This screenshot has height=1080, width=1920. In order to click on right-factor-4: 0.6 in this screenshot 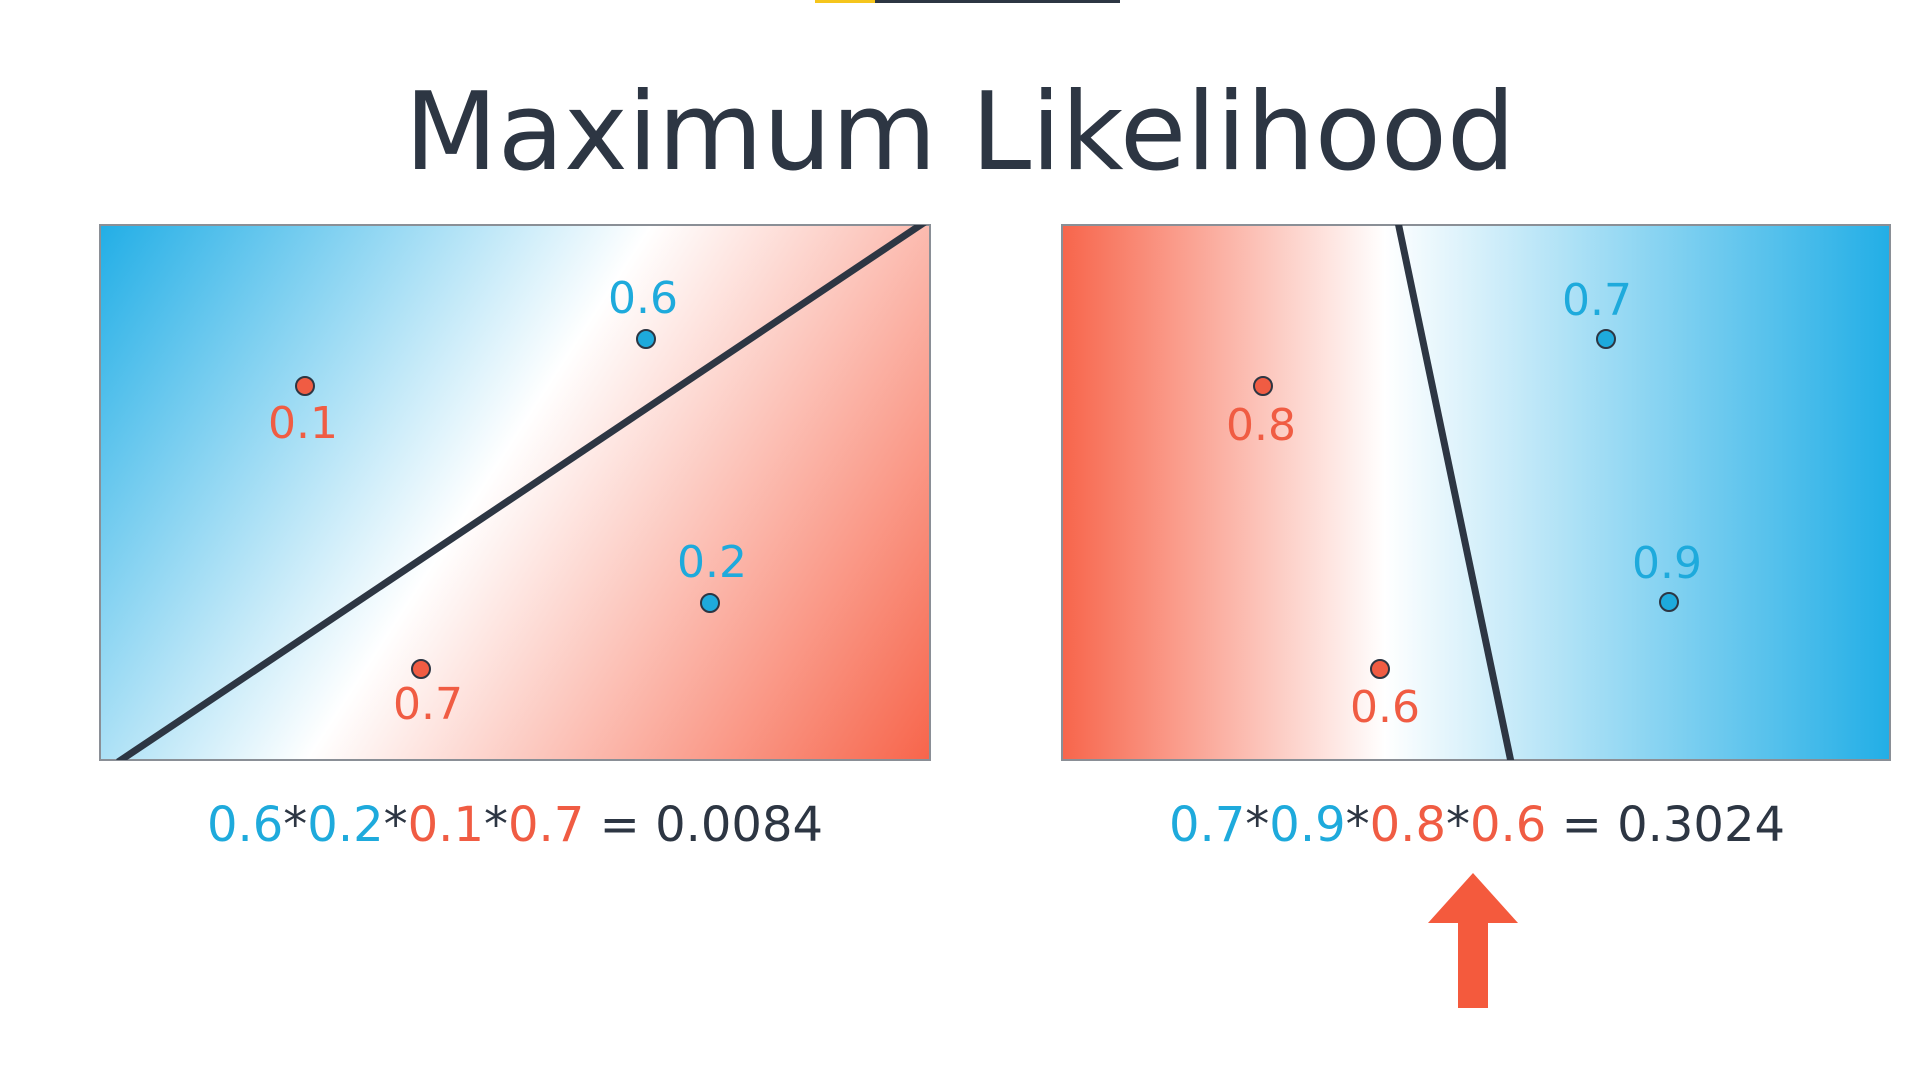, I will do `click(1508, 825)`.